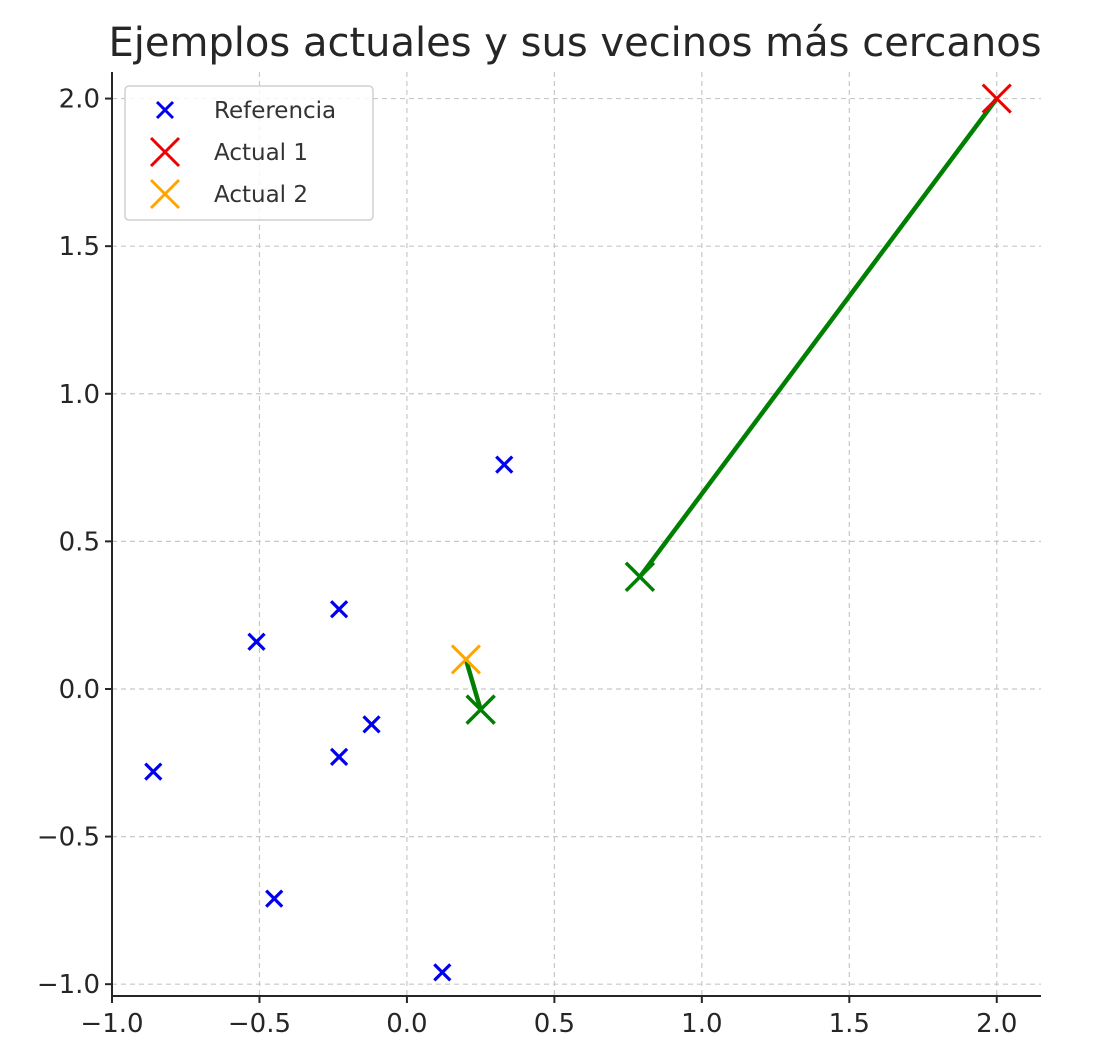  Describe the element at coordinates (554, 1024) in the screenshot. I see `x-tick-label: 0.5` at that location.